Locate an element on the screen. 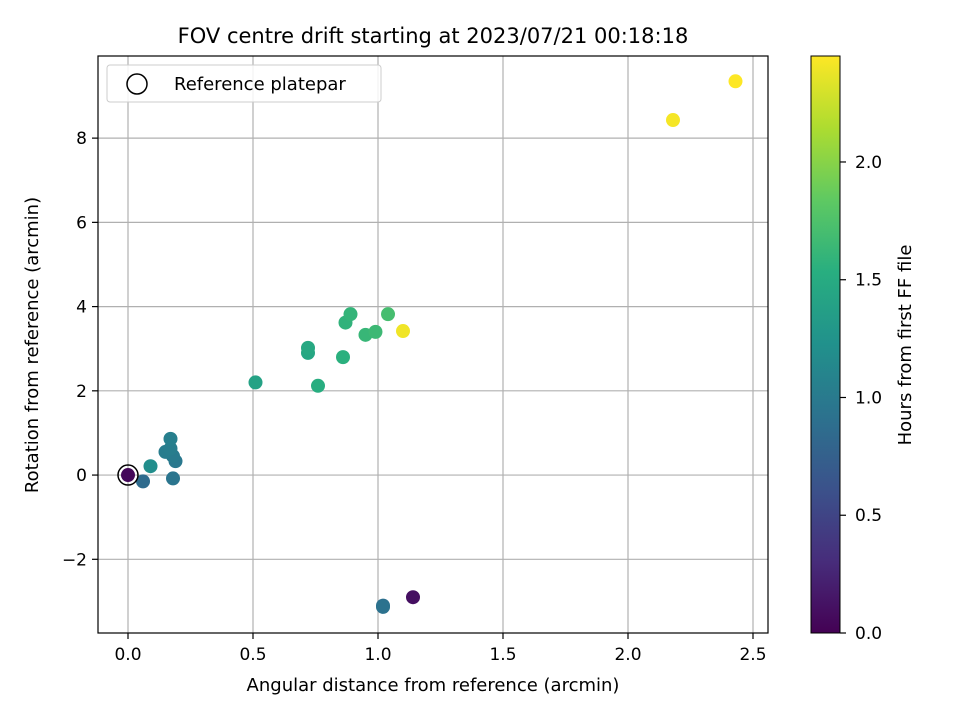 This screenshot has width=960, height=720. legend-marker-icon is located at coordinates (137, 84).